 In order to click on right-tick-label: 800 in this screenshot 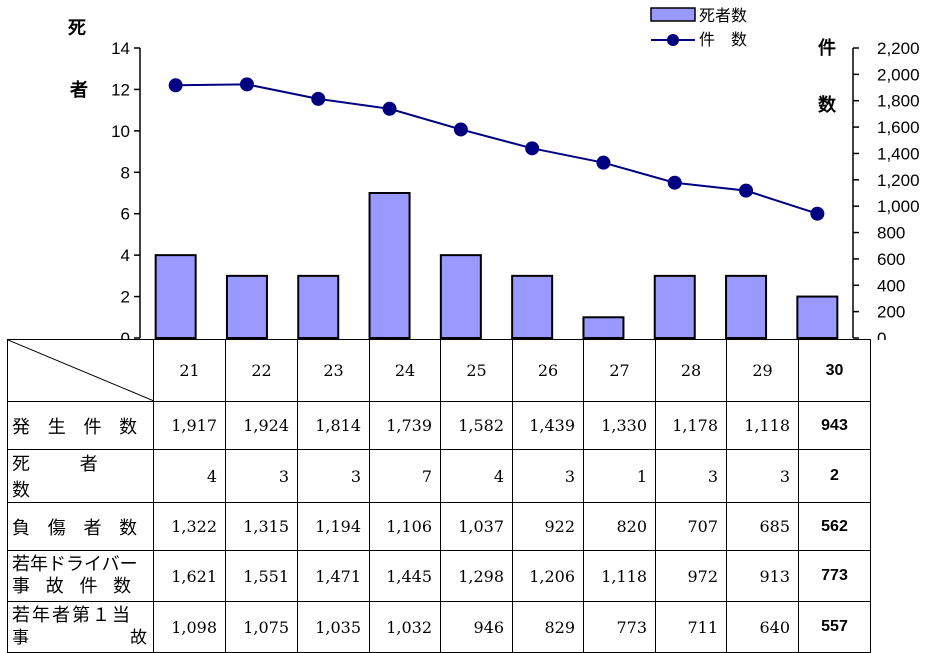, I will do `click(891, 233)`.